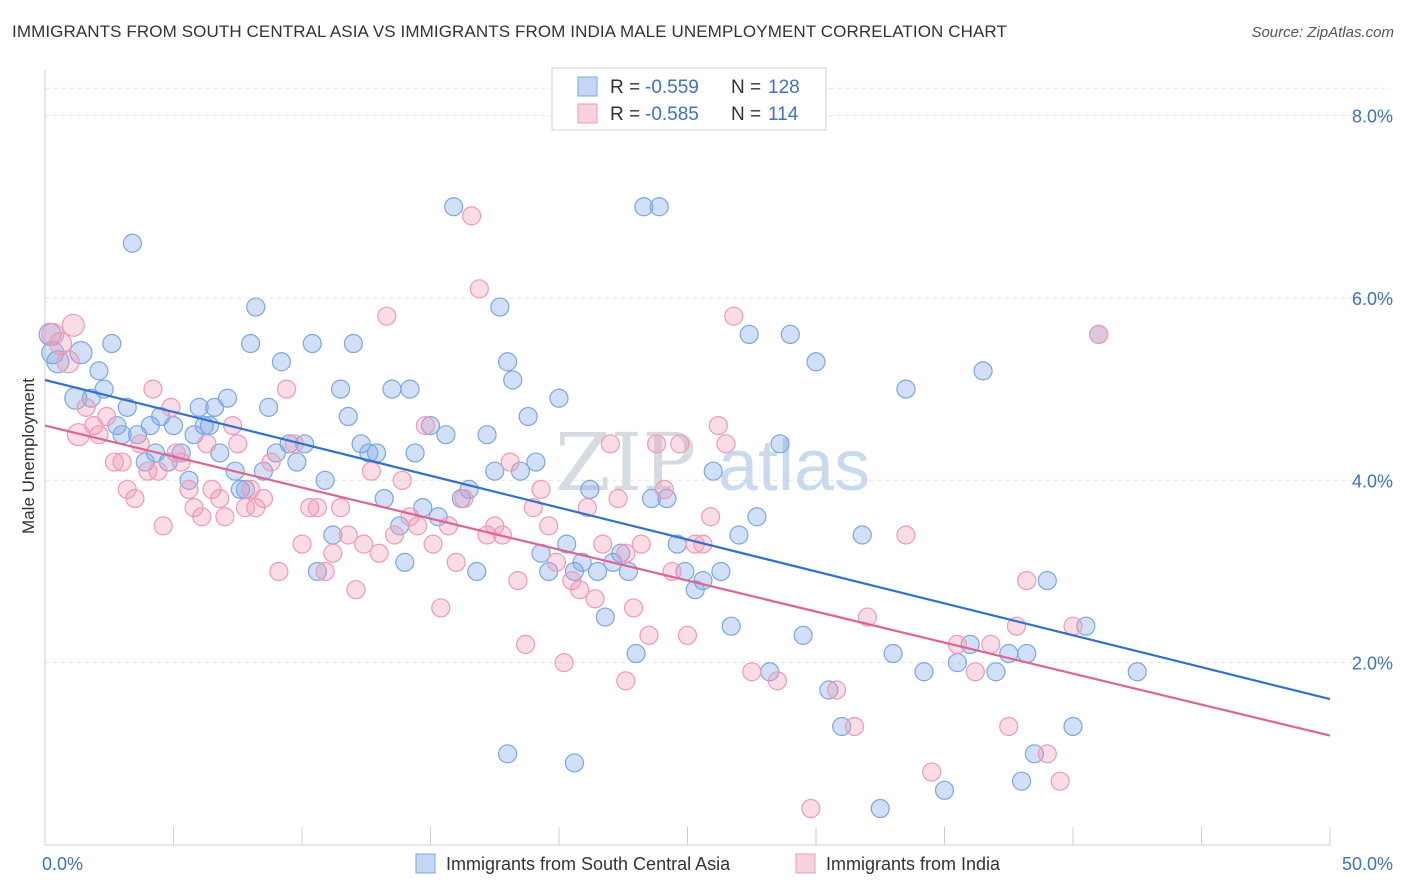  Describe the element at coordinates (1372, 117) in the screenshot. I see `y-tick-label-3: 8.0%` at that location.